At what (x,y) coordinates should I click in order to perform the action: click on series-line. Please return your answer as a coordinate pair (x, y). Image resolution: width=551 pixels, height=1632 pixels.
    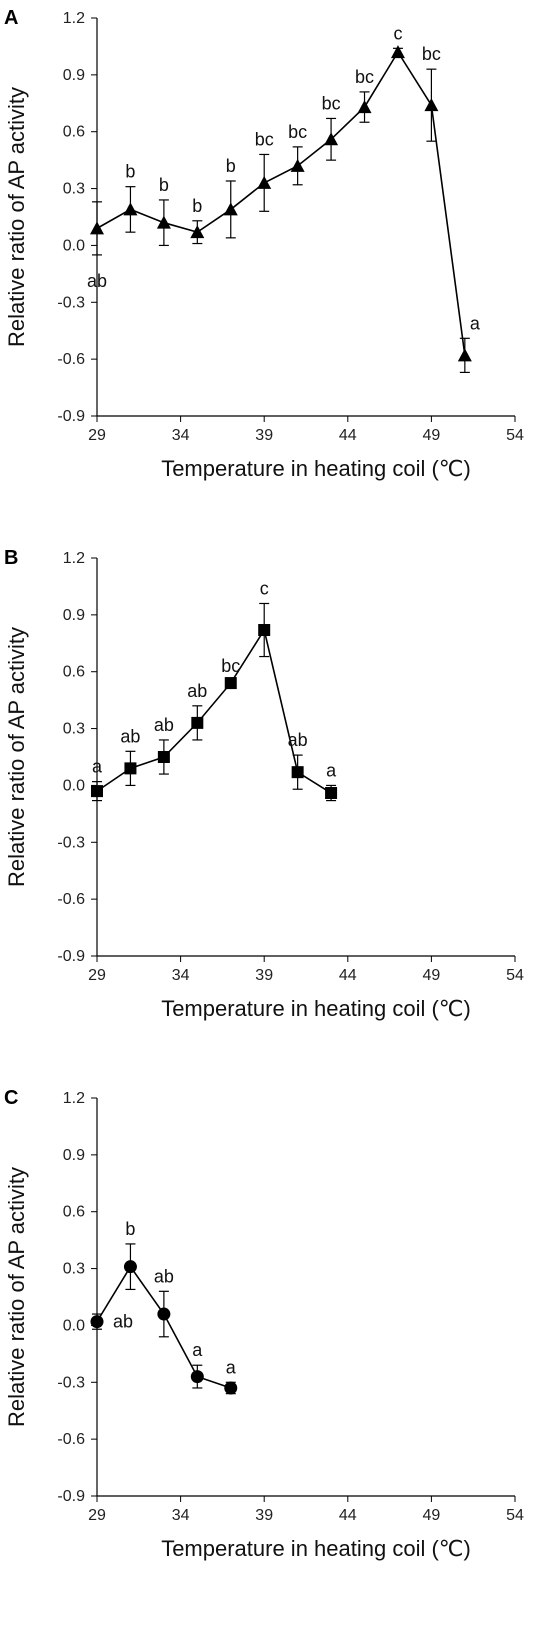
    Looking at the image, I should click on (281, 203).